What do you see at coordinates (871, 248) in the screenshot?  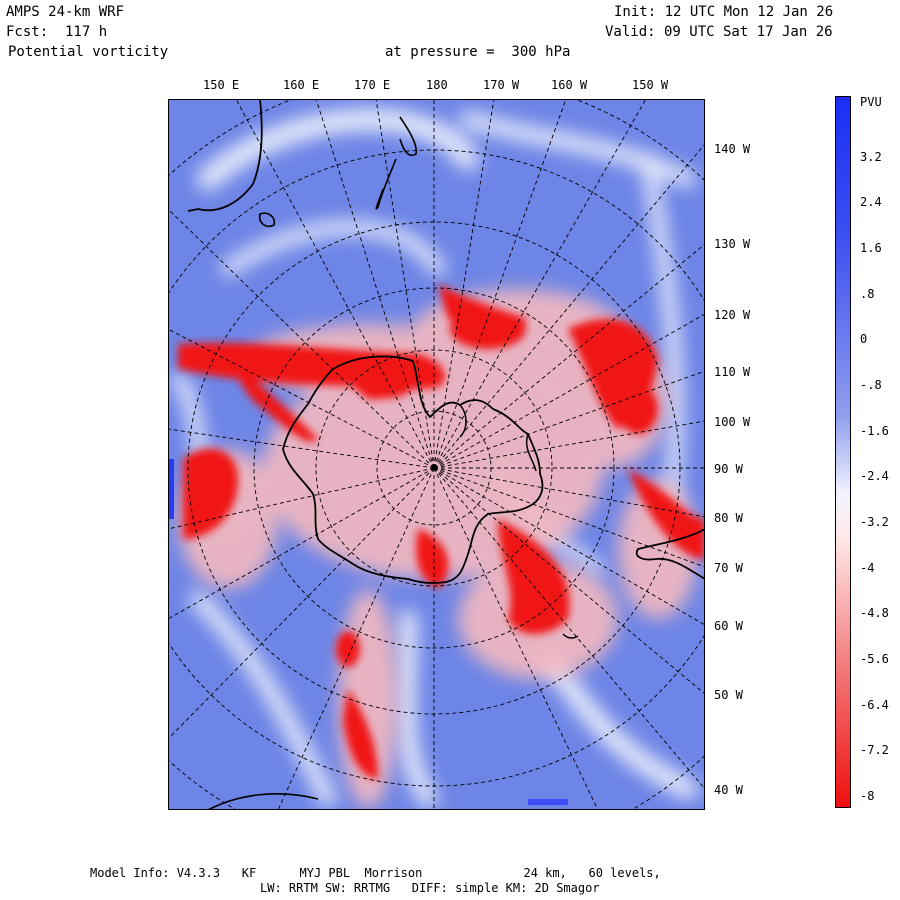 I see `colorbar-tick: 1.6` at bounding box center [871, 248].